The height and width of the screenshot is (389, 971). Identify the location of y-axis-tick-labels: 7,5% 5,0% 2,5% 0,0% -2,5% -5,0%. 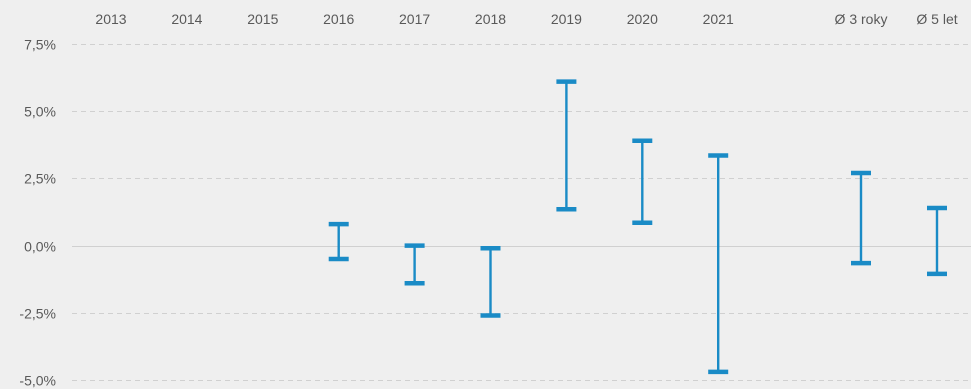
(37, 213).